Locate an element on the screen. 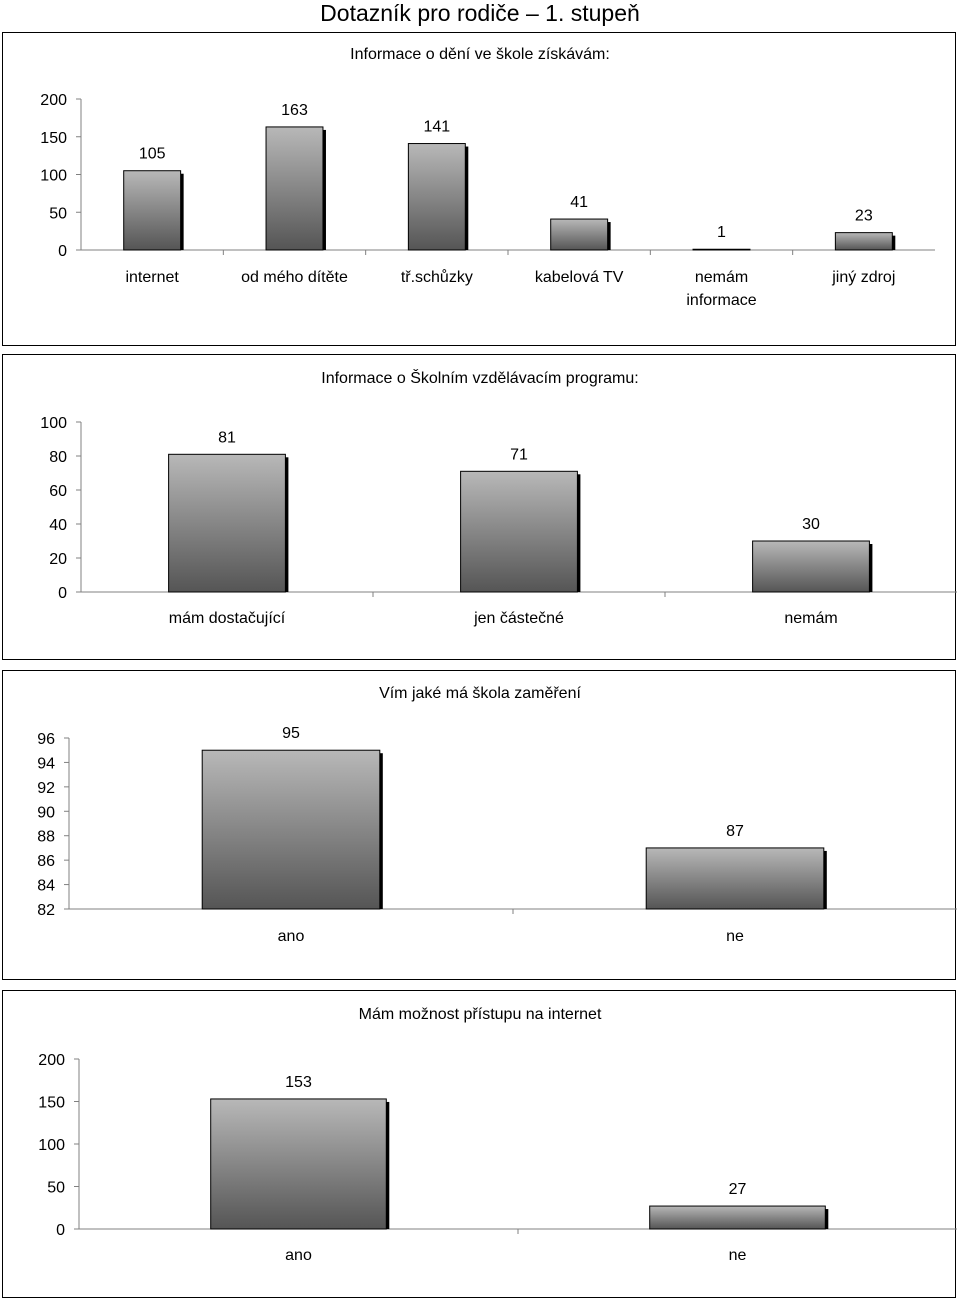  y-tick-label: 20 is located at coordinates (58, 559).